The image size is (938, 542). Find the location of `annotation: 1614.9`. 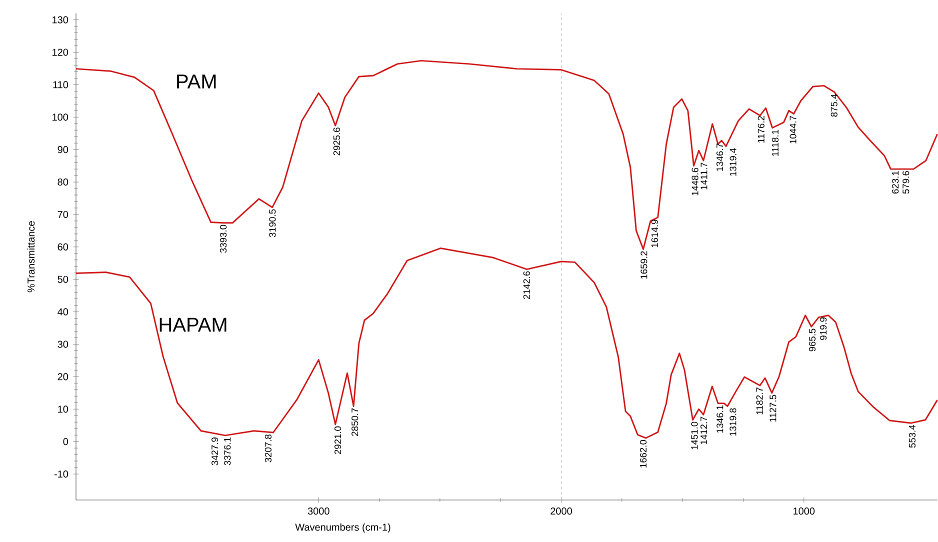

annotation: 1614.9 is located at coordinates (654, 234).